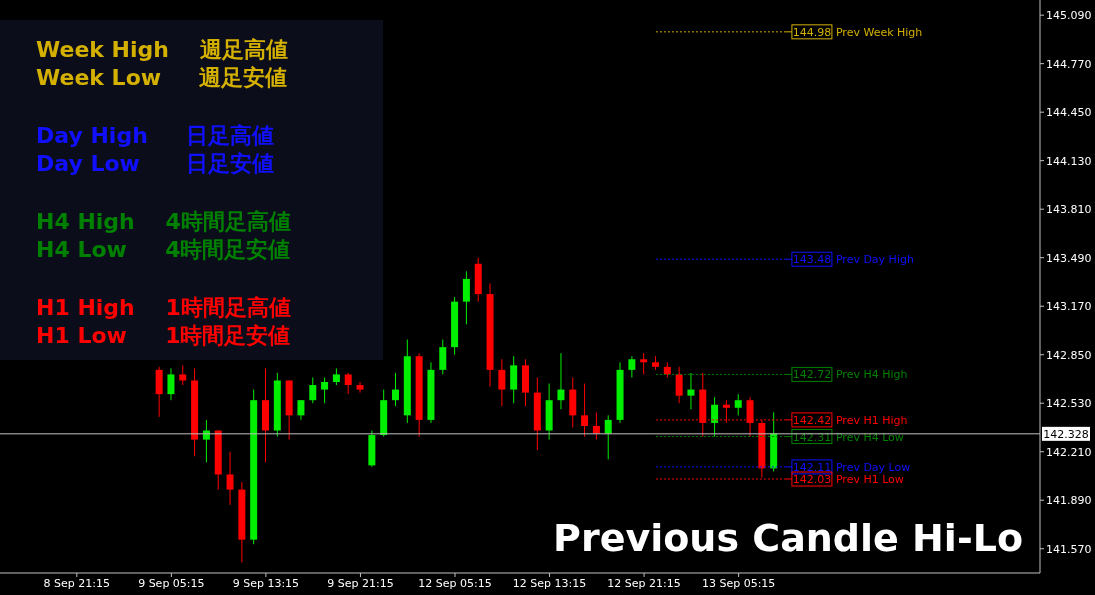  Describe the element at coordinates (360, 583) in the screenshot. I see `x-tick-label: 9 Sep 21:15` at that location.